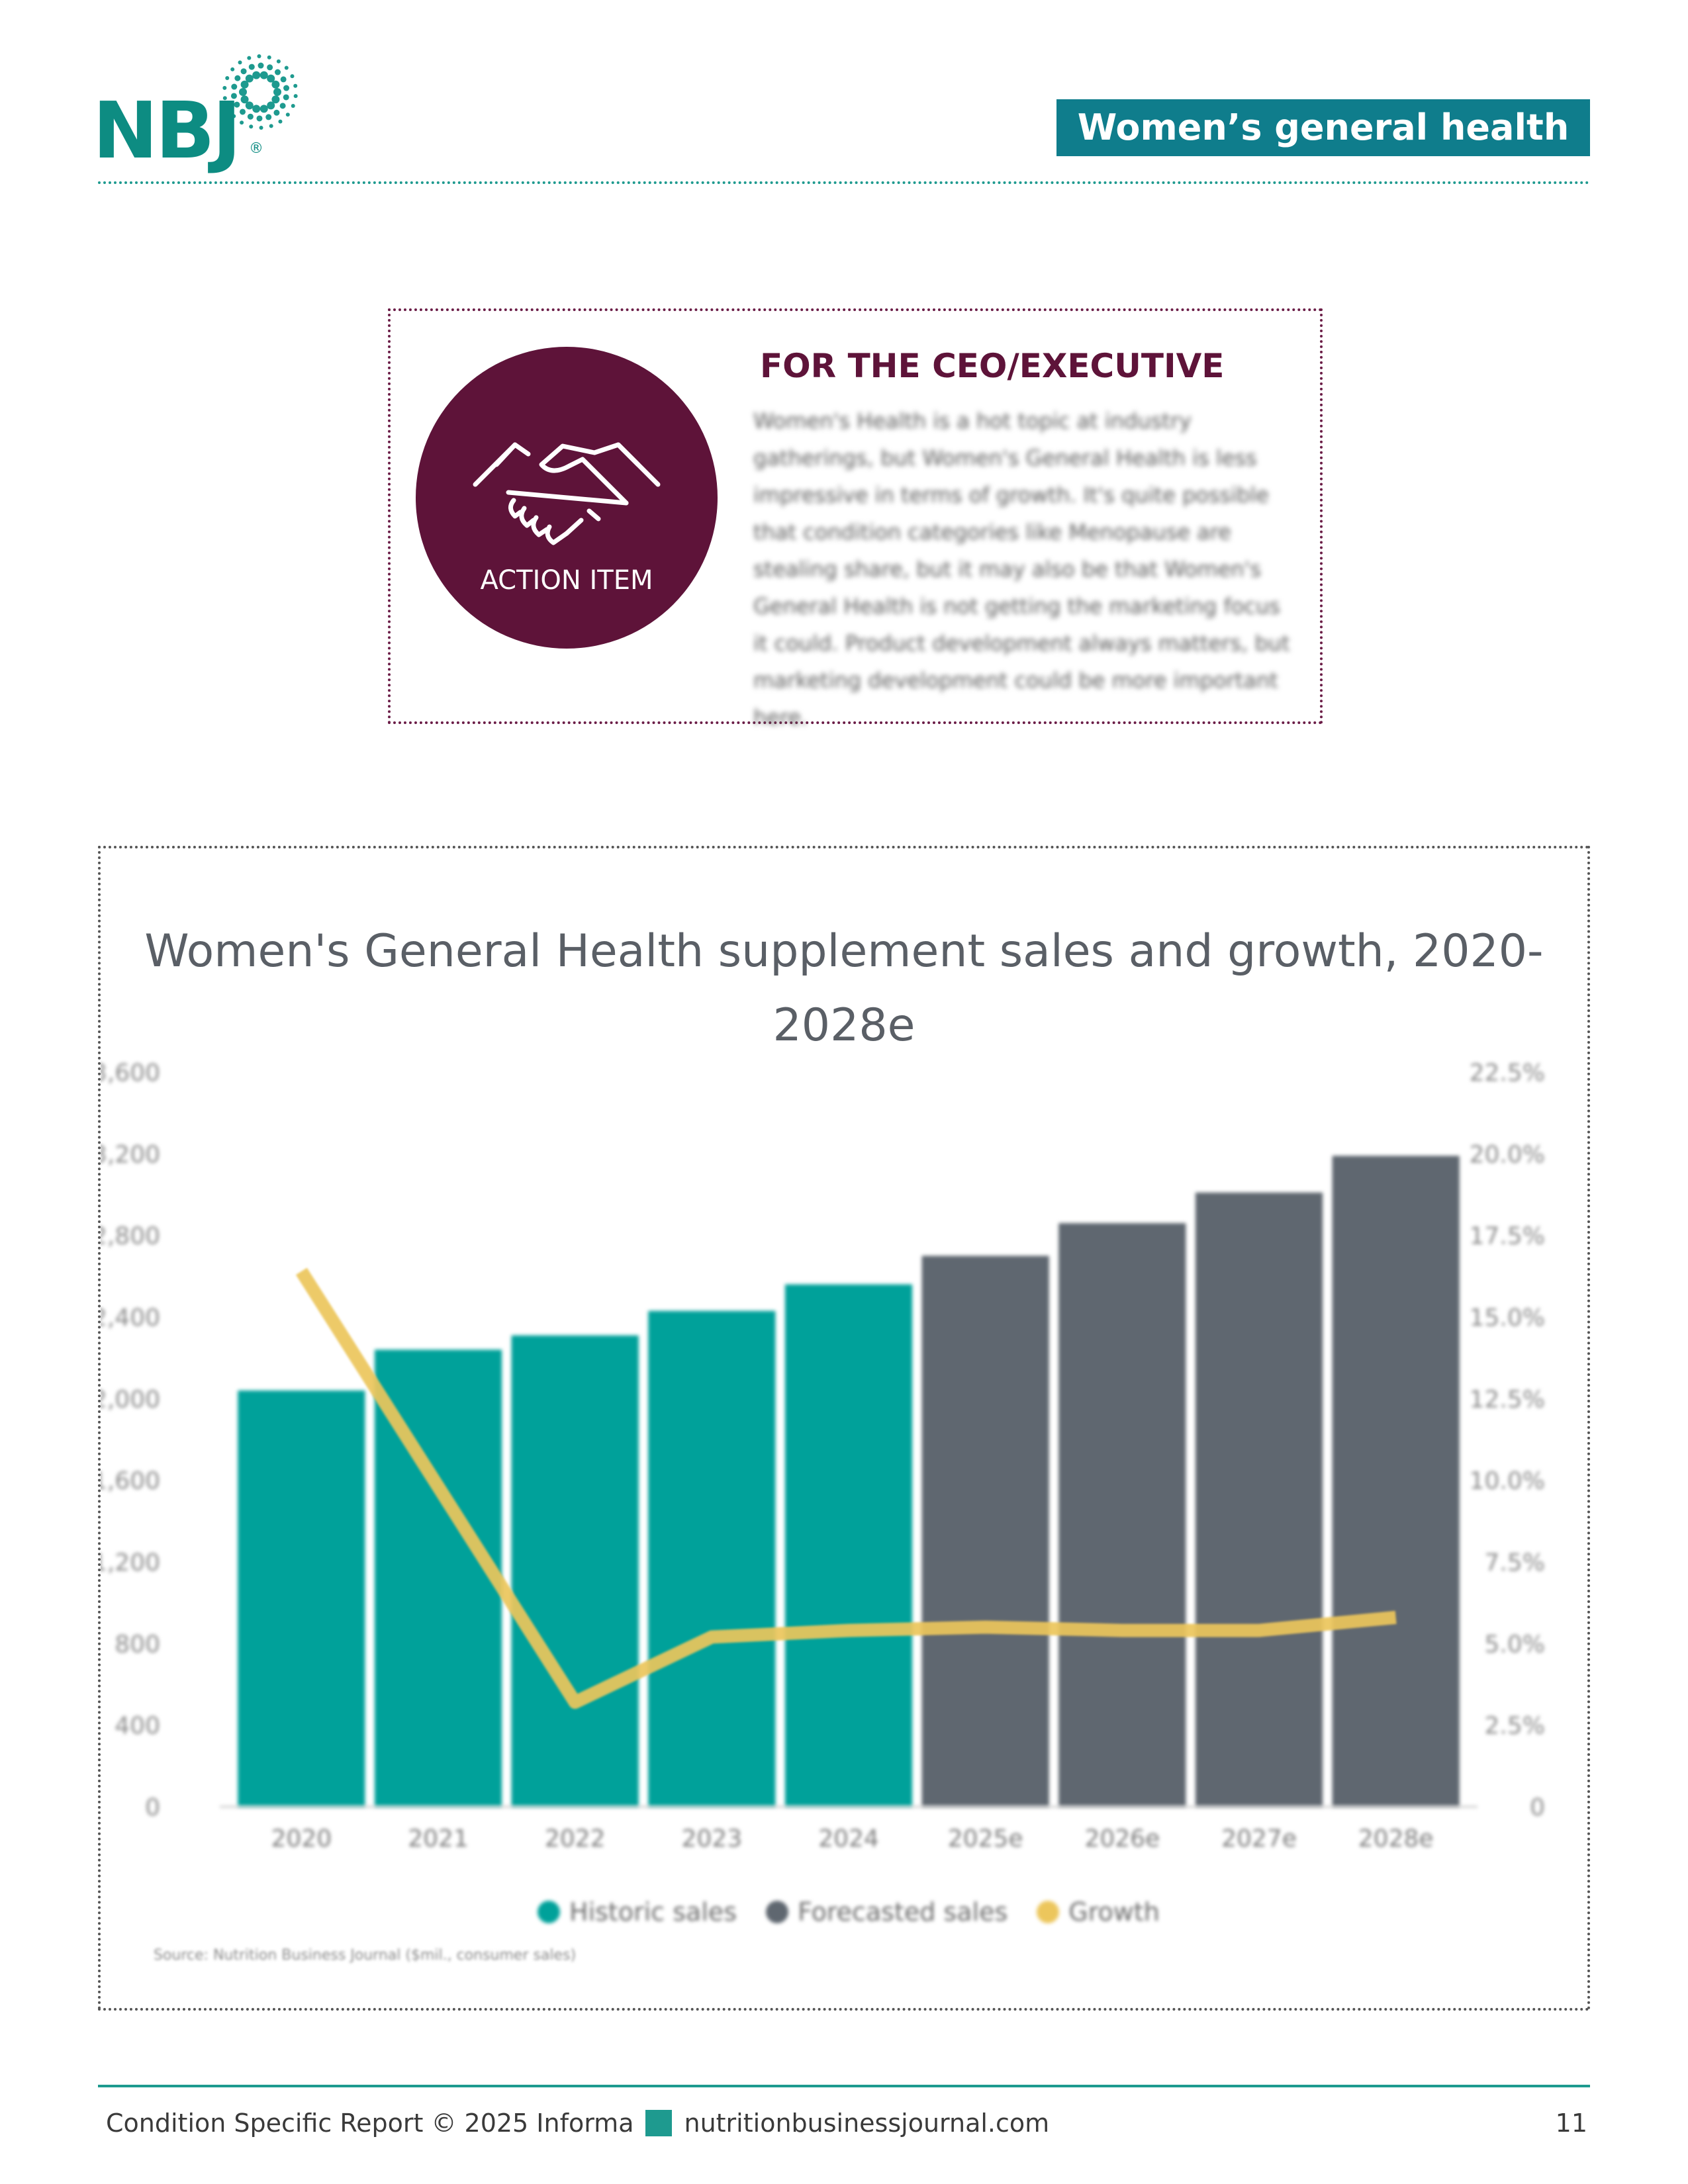  Describe the element at coordinates (777, 1912) in the screenshot. I see `legend-swatch-forecast` at that location.